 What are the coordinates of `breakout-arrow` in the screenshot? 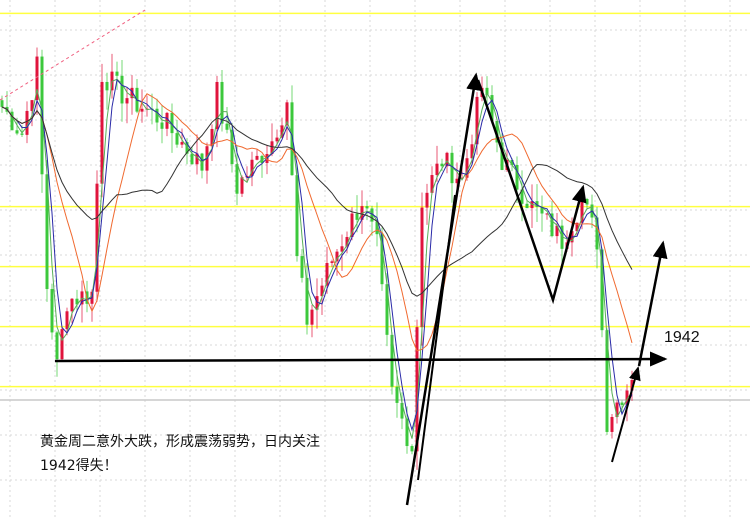 It's located at (652, 303).